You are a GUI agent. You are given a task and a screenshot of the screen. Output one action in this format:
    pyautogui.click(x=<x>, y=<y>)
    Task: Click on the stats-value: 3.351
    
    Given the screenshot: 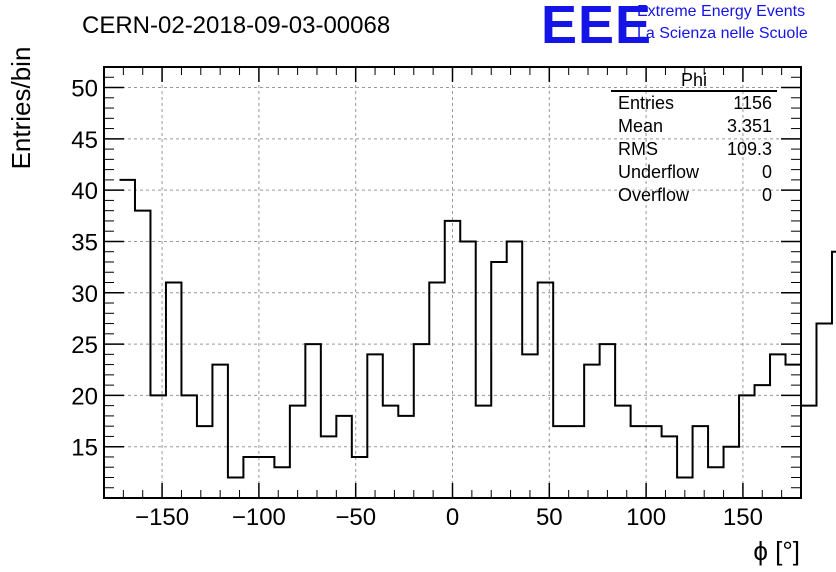 What is the action you would take?
    pyautogui.click(x=749, y=126)
    